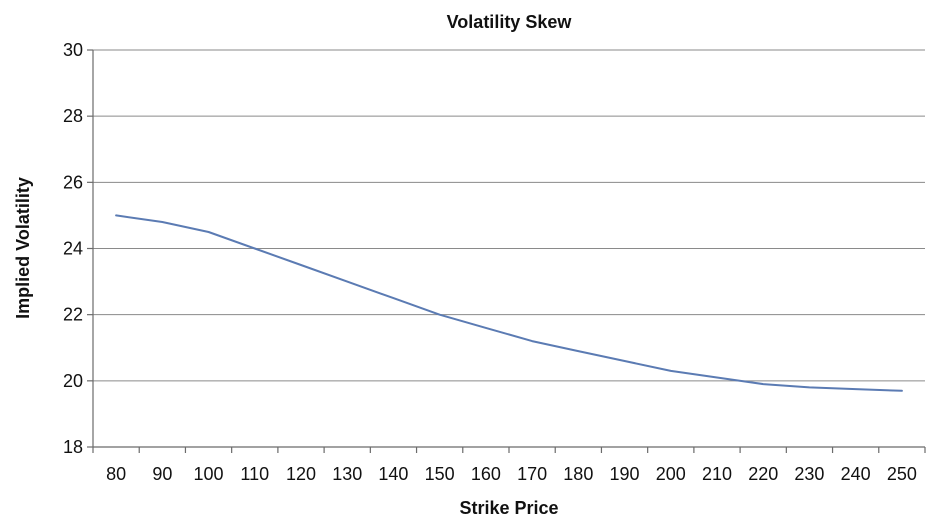 Image resolution: width=926 pixels, height=519 pixels. What do you see at coordinates (902, 474) in the screenshot?
I see `x-tick-label: 250` at bounding box center [902, 474].